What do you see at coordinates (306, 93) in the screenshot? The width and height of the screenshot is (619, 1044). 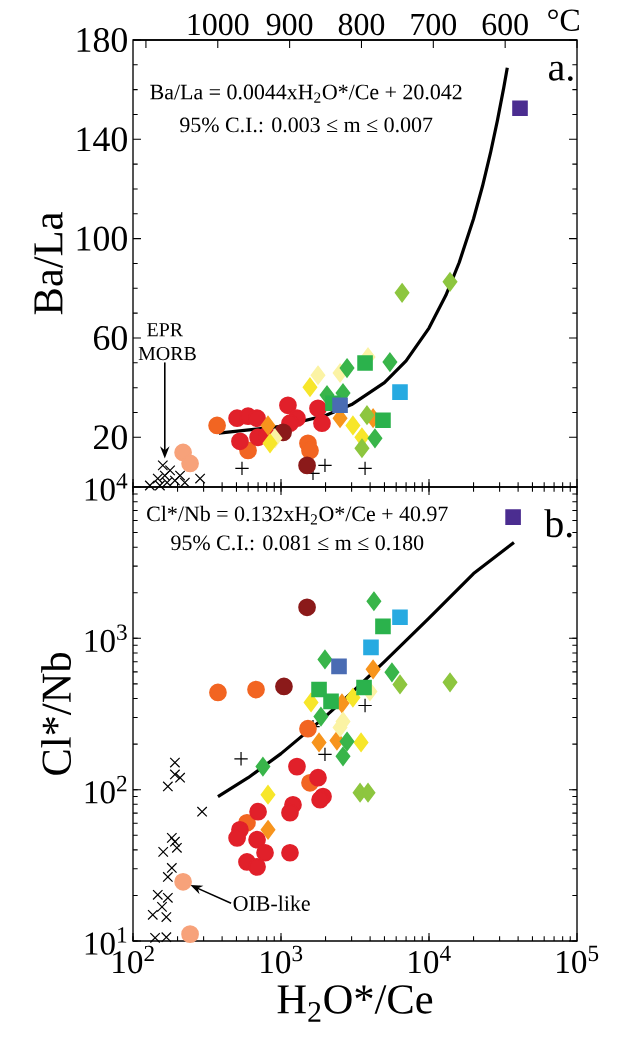 I see `annotation: Ba/La = 0.0044xH$_{2}$O*/Ce + 20.042` at bounding box center [306, 93].